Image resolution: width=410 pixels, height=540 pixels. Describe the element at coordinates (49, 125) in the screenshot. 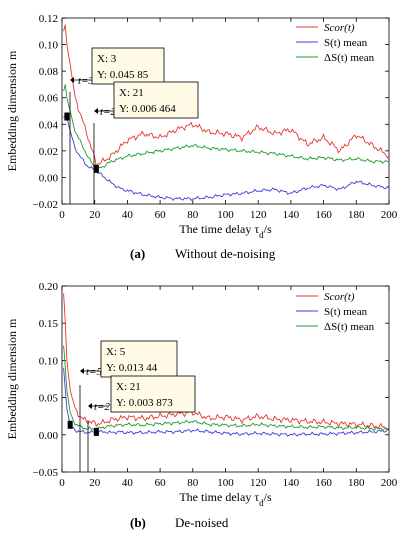

I see `y-tick-label: 0.04` at that location.